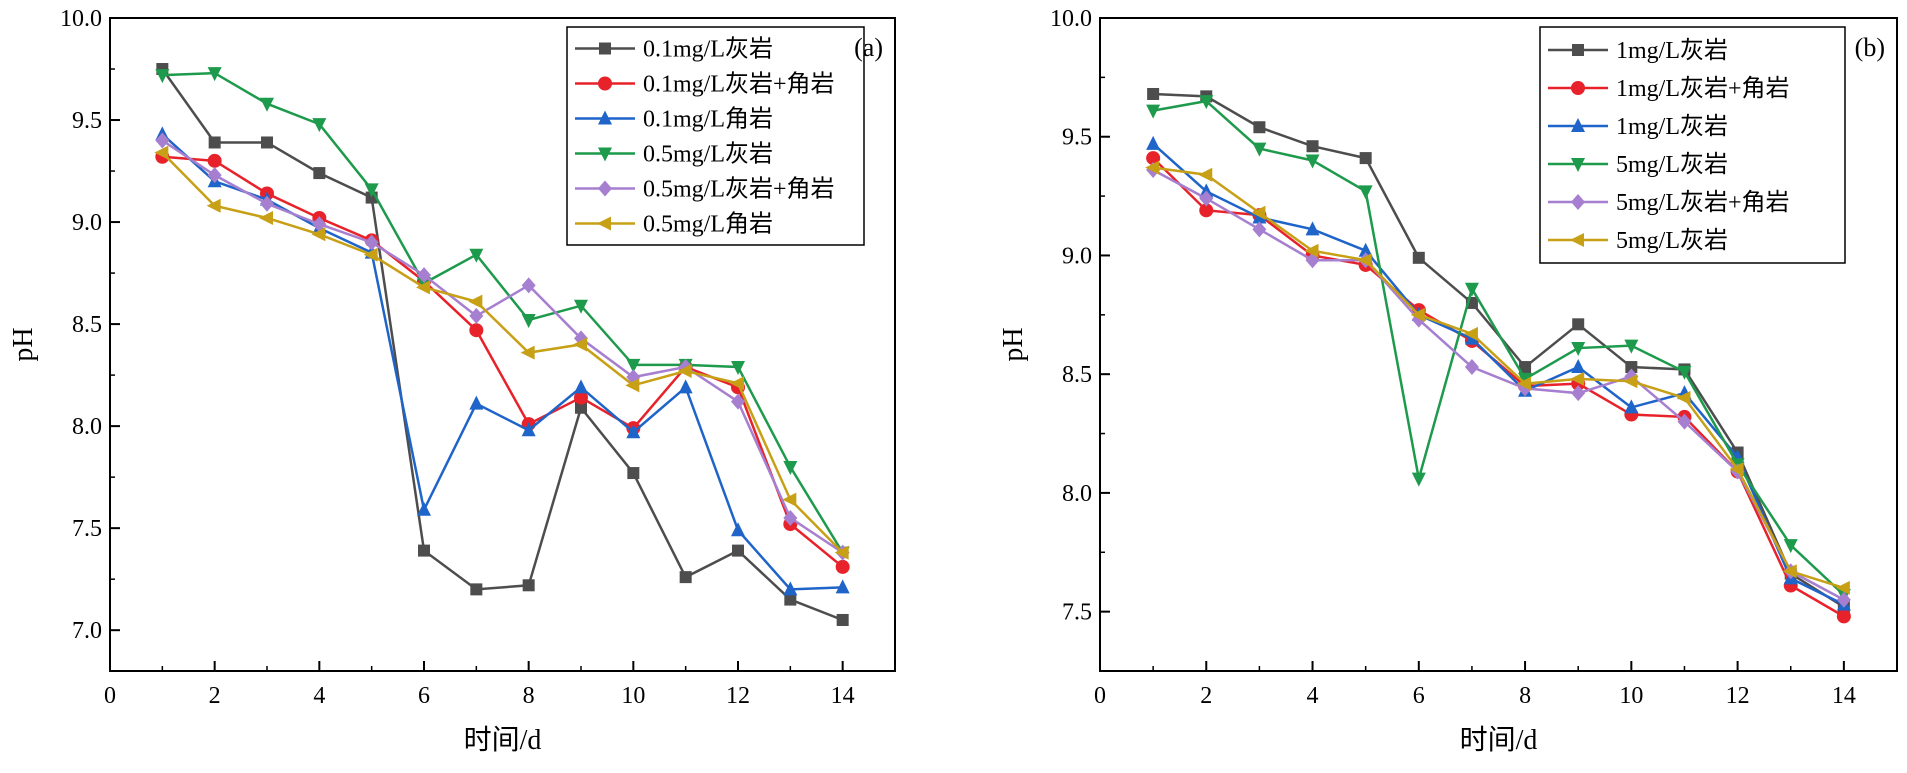 This screenshot has height=773, width=1907. What do you see at coordinates (1077, 494) in the screenshot?
I see `y-tick-label: 8.0` at bounding box center [1077, 494].